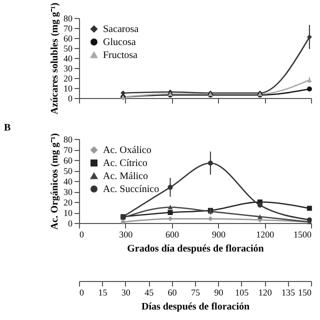 This screenshot has width=320, height=320. Describe the element at coordinates (120, 55) in the screenshot. I see `legend-label: Fructosa` at that location.